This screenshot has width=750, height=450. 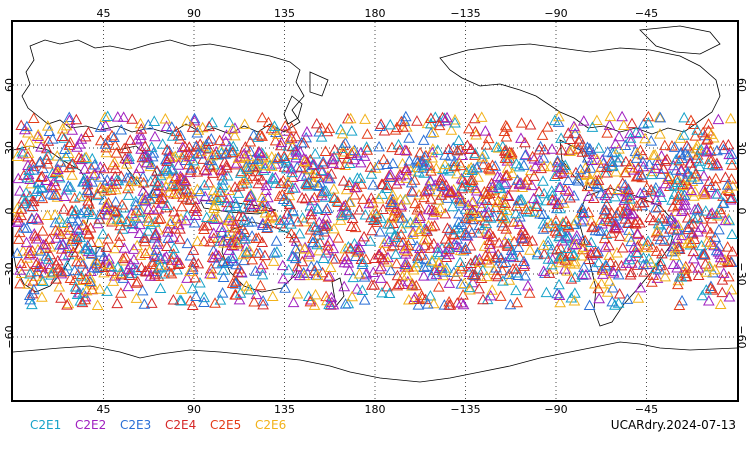 I want to click on lon-tick-label-top: −45, so click(x=646, y=13).